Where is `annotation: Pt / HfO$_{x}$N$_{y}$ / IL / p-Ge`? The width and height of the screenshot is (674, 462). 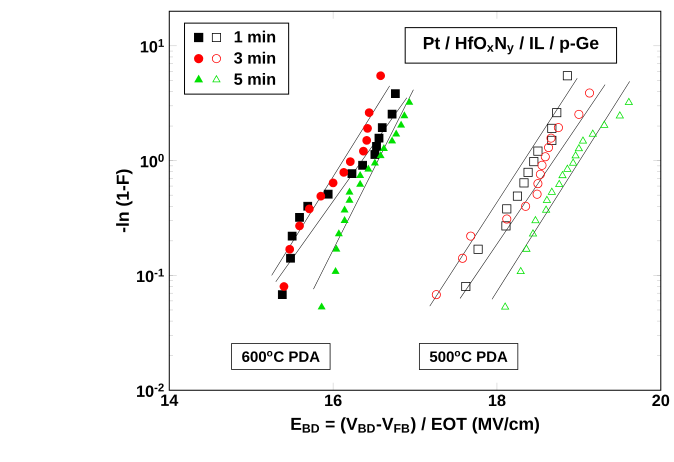
annotation: Pt / HfO$_{x}$N$_{y}$ / IL / p-Ge is located at coordinates (511, 45).